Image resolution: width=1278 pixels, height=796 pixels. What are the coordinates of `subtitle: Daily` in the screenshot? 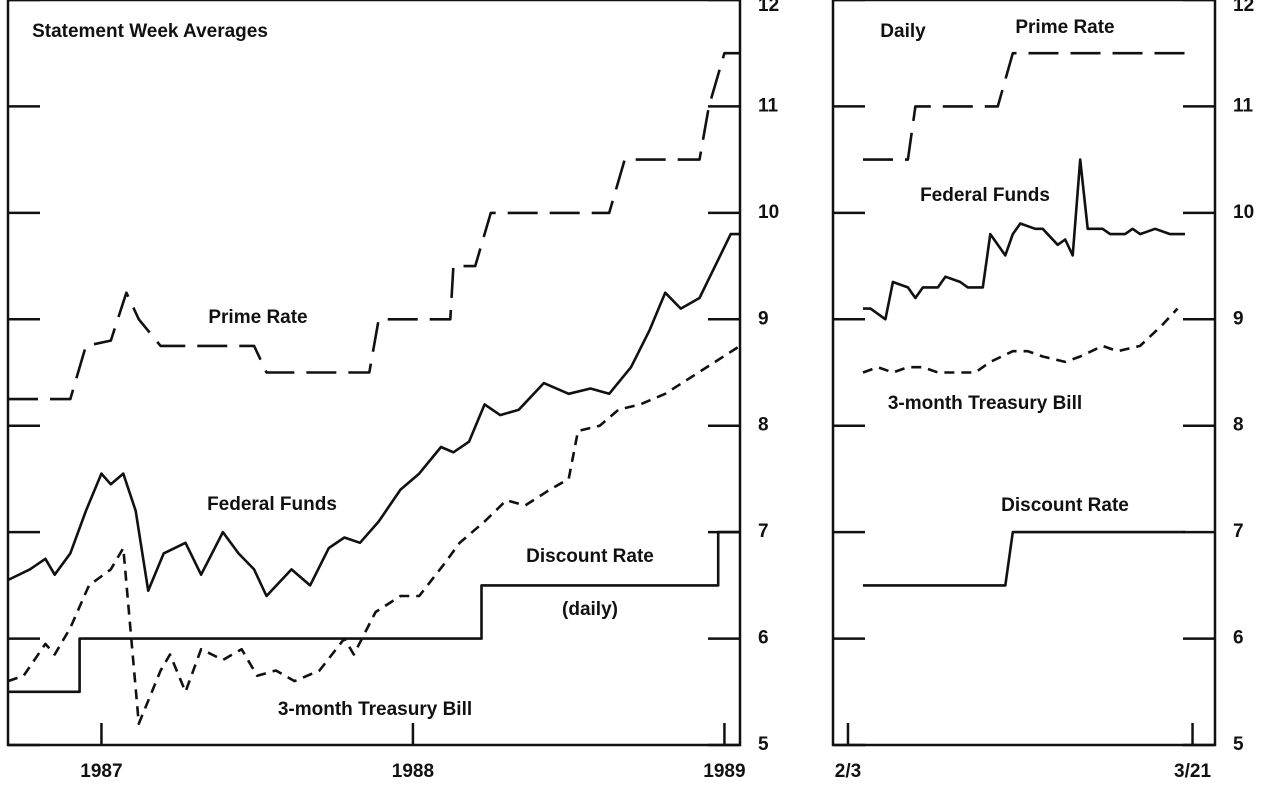 It's located at (903, 31).